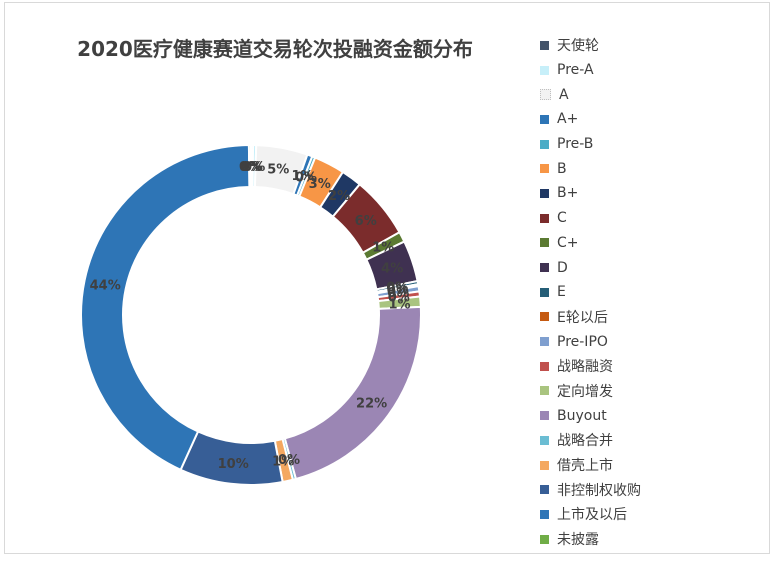 The width and height of the screenshot is (776, 561). I want to click on data-label-item-0: 0%, so click(252, 167).